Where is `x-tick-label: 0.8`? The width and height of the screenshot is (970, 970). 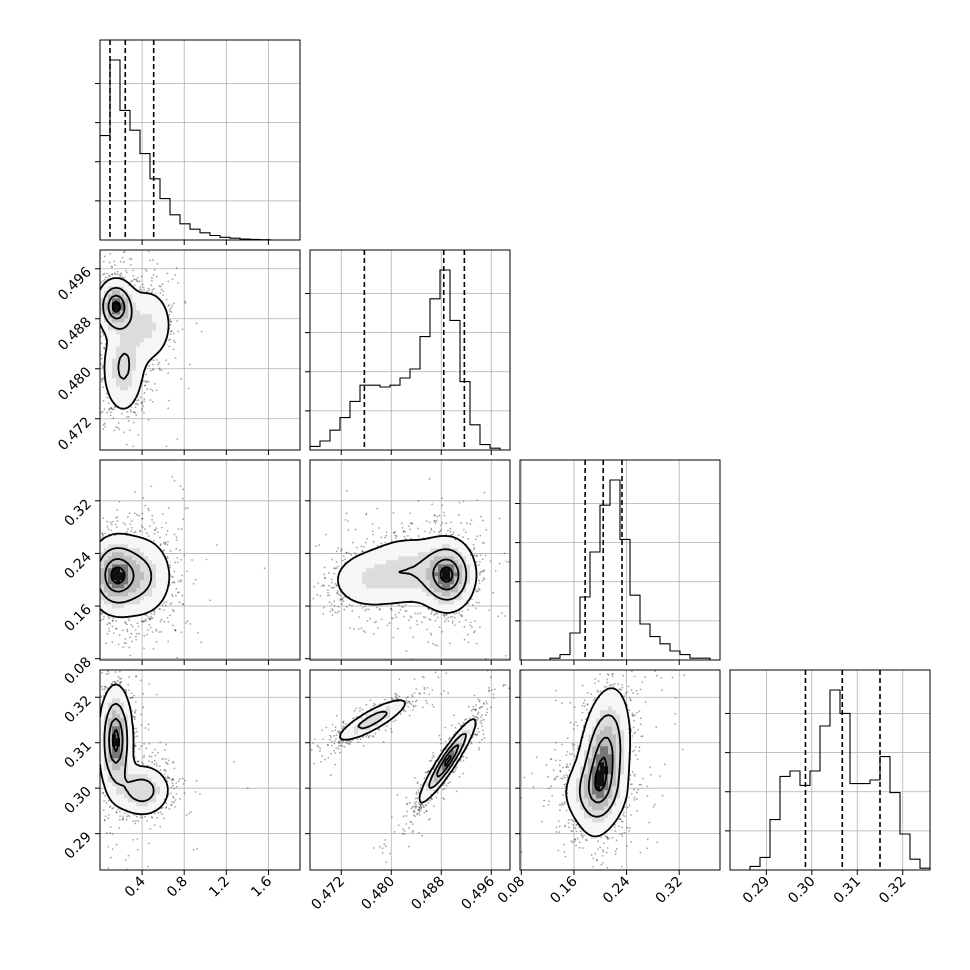 x-tick-label: 0.8 is located at coordinates (177, 887).